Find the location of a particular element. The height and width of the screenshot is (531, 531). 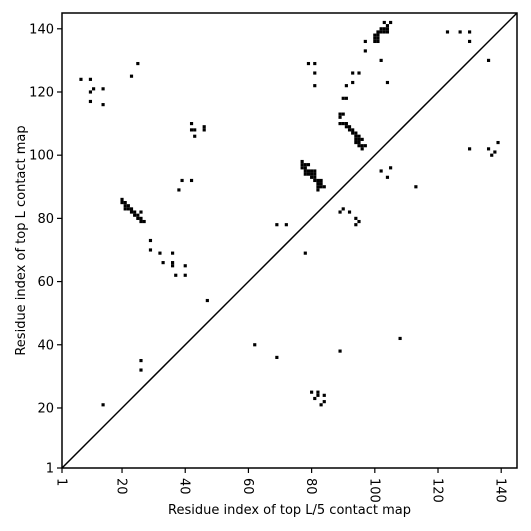

x-axis-ticks: 1 20 40 60 80 100 120 140 is located at coordinates (281, 485).